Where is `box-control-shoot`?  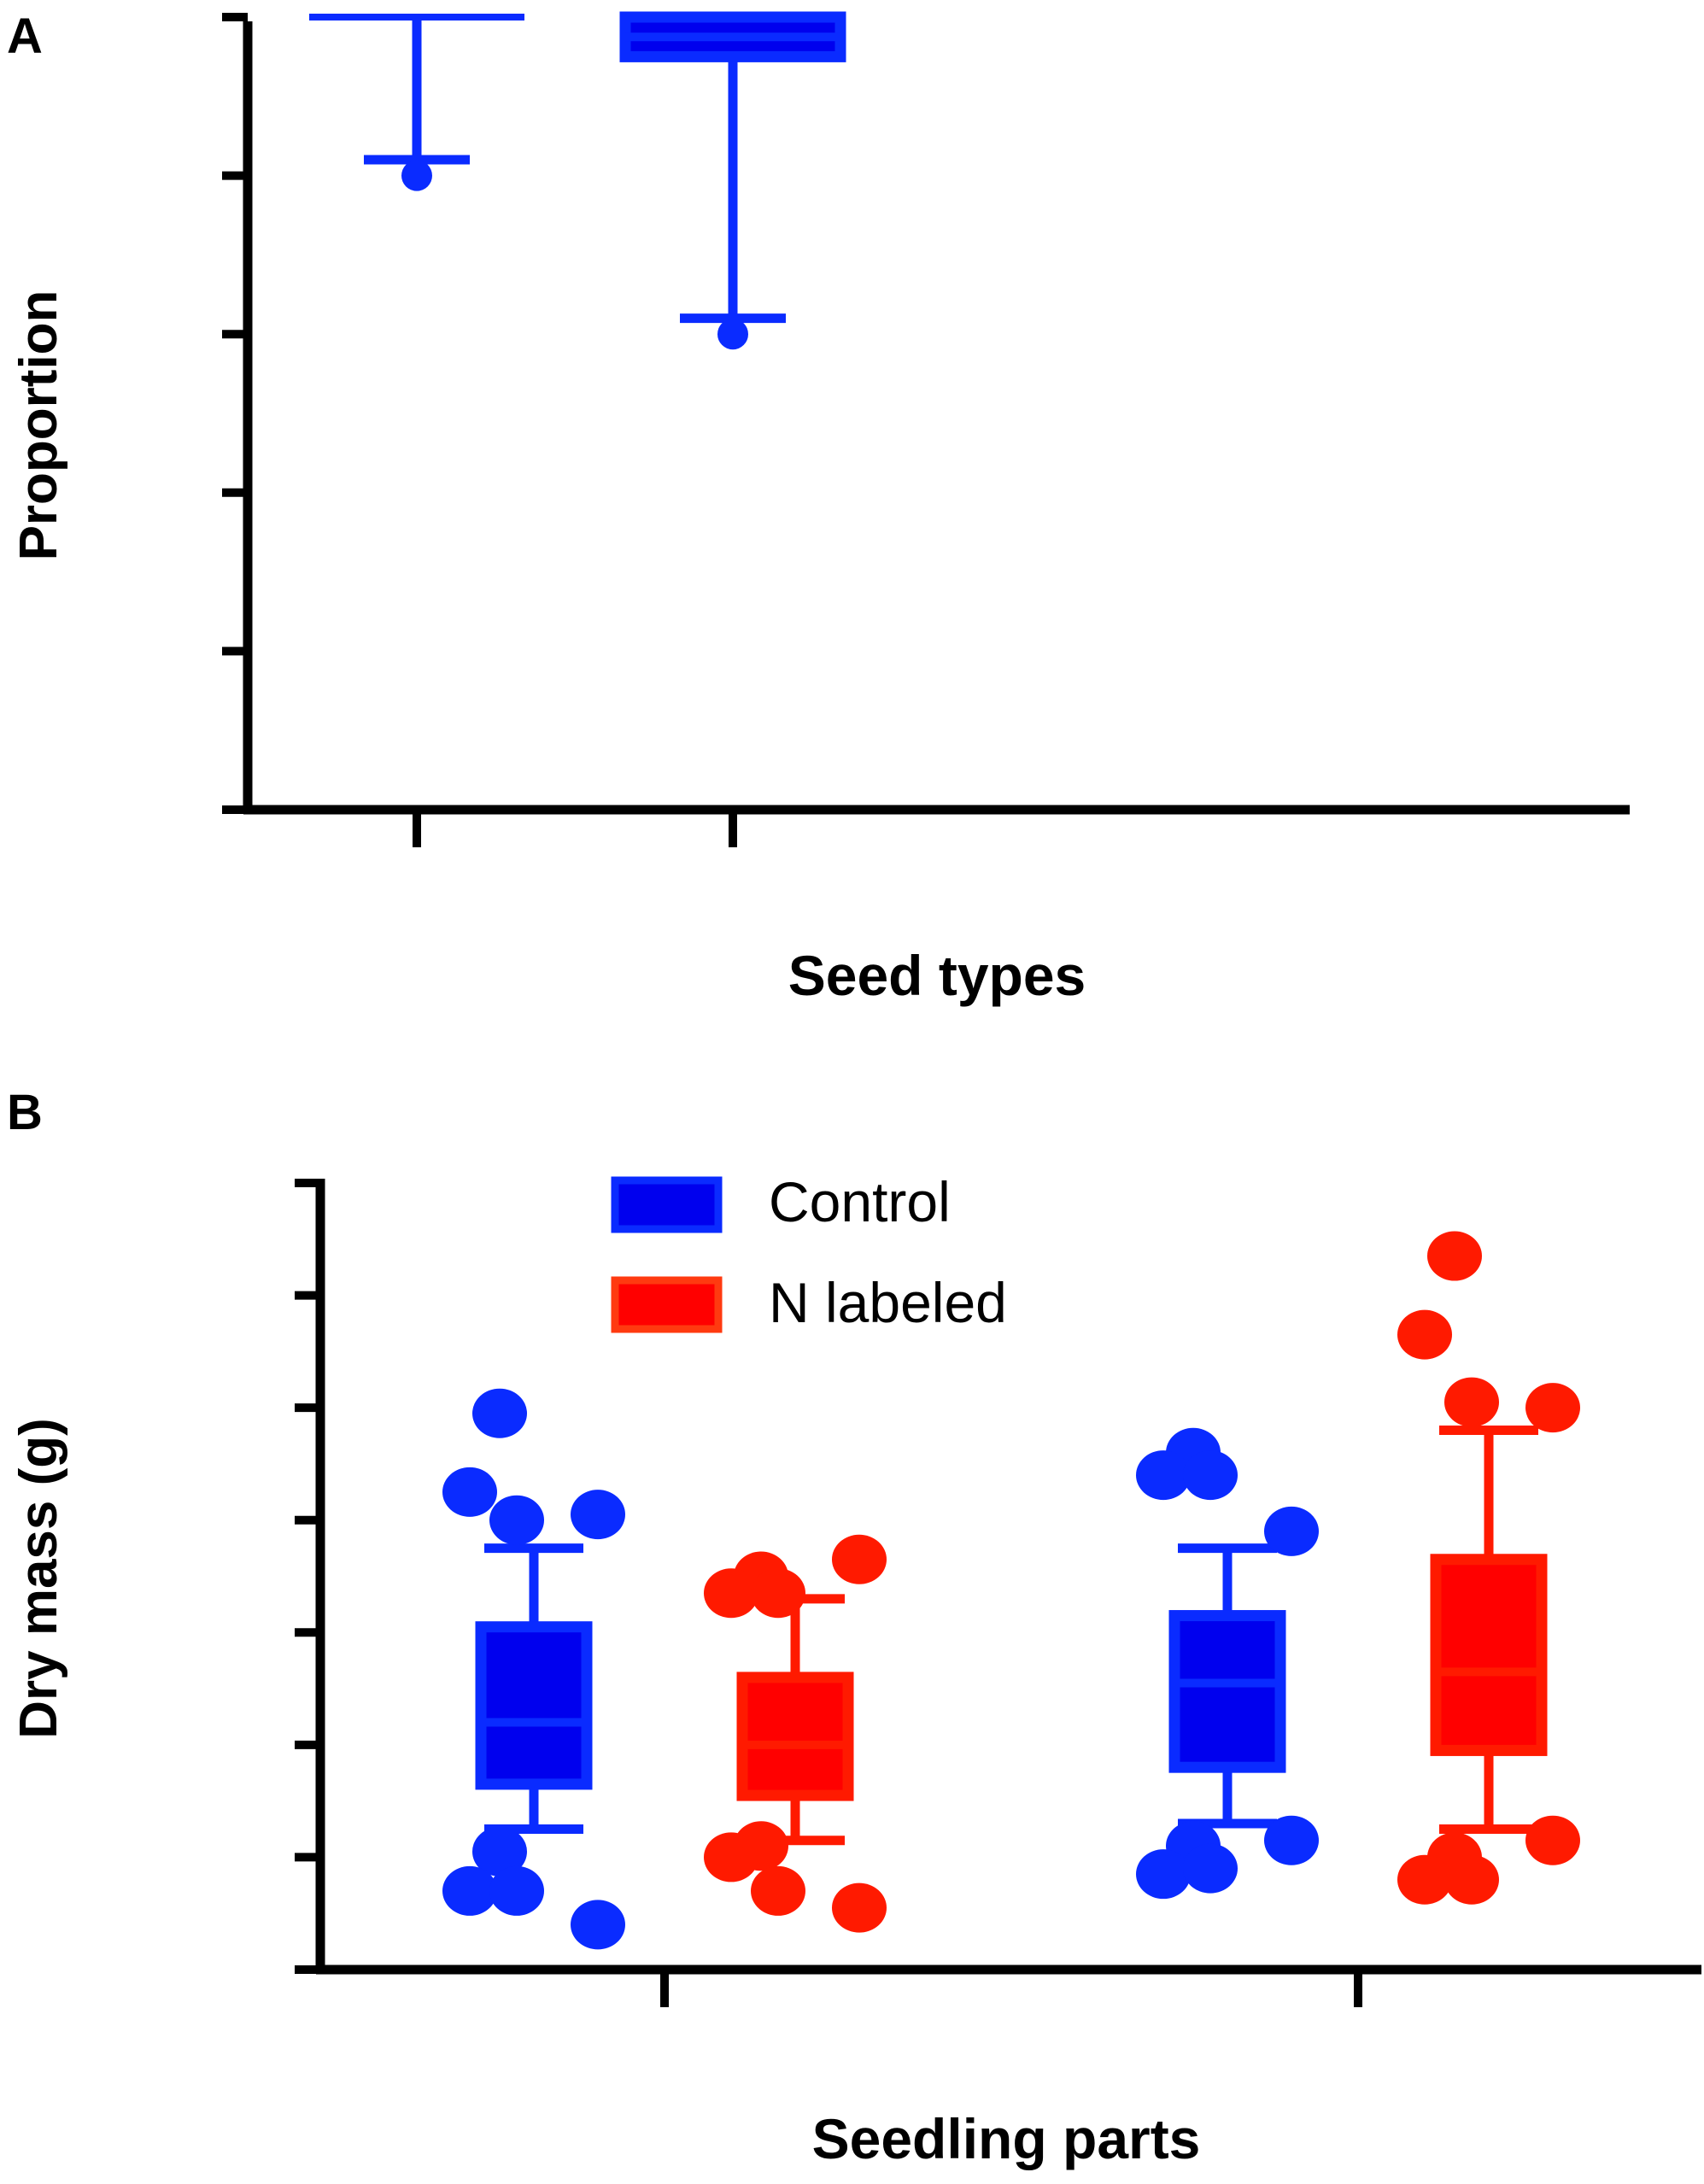 box-control-shoot is located at coordinates (534, 1705).